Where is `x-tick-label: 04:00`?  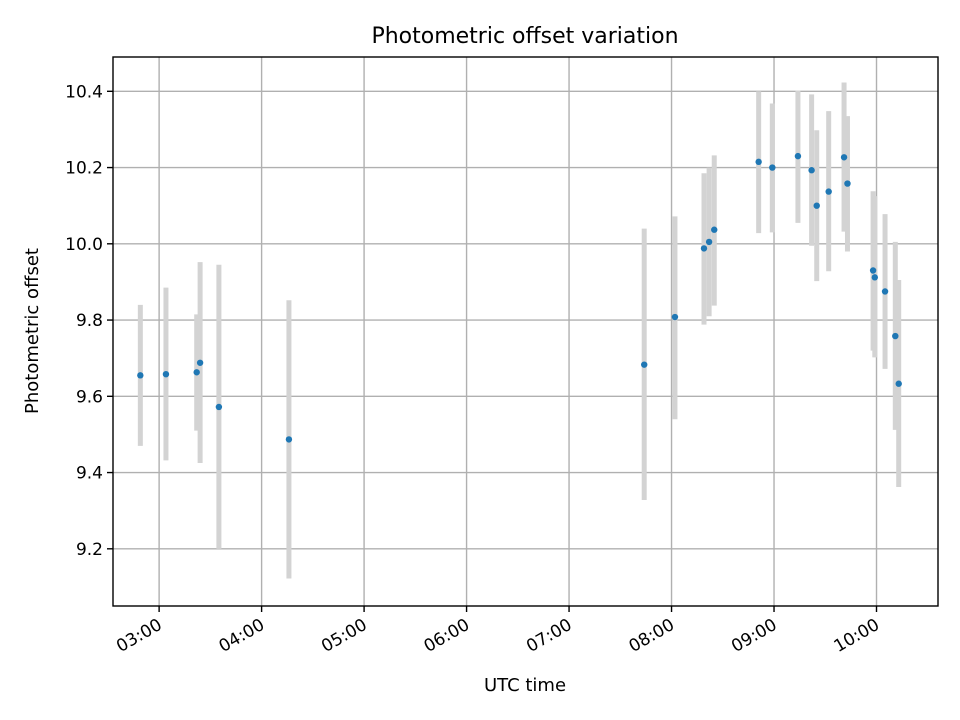
x-tick-label: 04:00 is located at coordinates (242, 636).